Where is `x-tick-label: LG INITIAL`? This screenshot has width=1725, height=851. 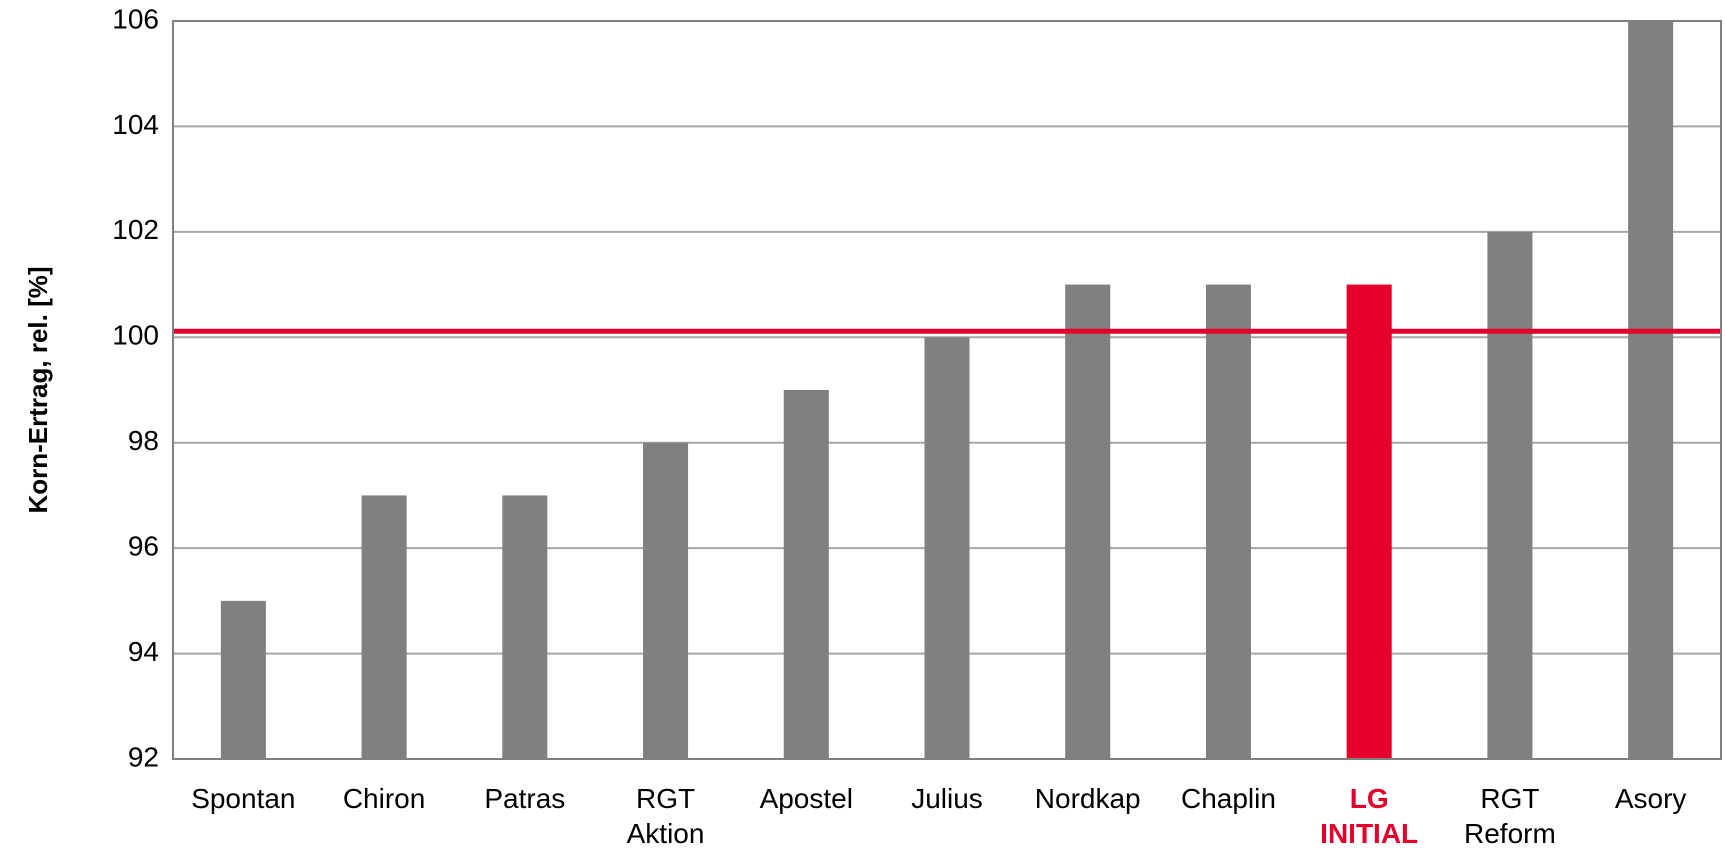
x-tick-label: LG INITIAL is located at coordinates (1369, 816).